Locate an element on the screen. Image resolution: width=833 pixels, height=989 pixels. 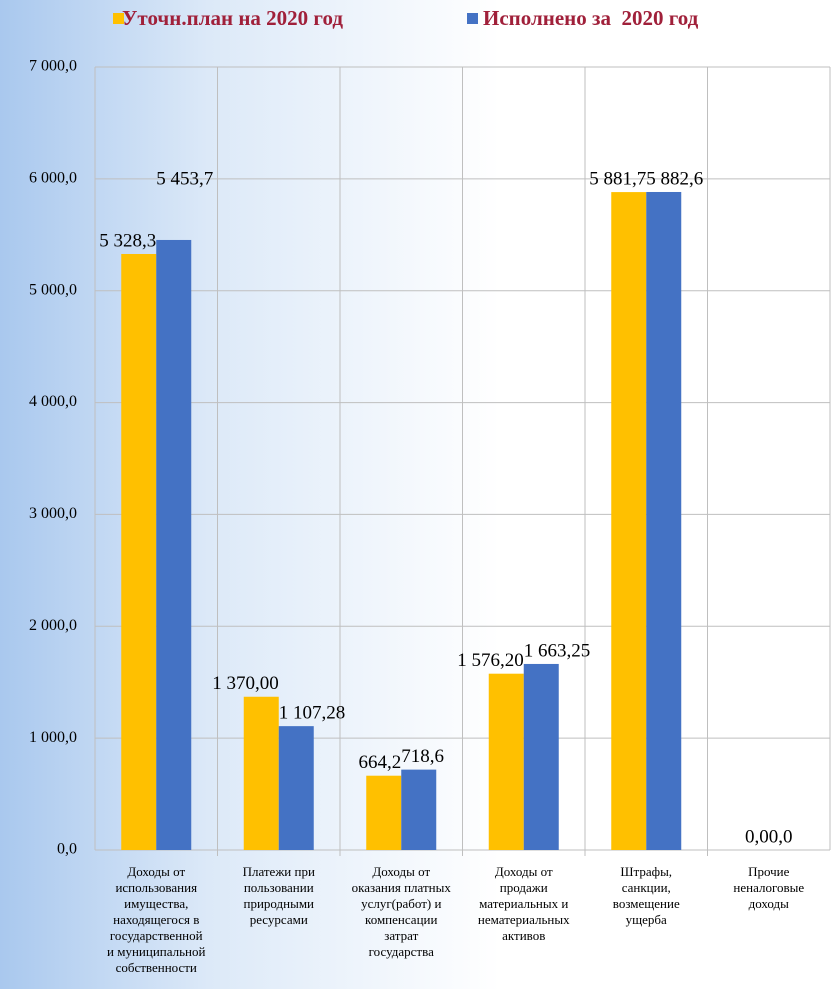
y-tick-label: 5 000,0 is located at coordinates (53, 289).